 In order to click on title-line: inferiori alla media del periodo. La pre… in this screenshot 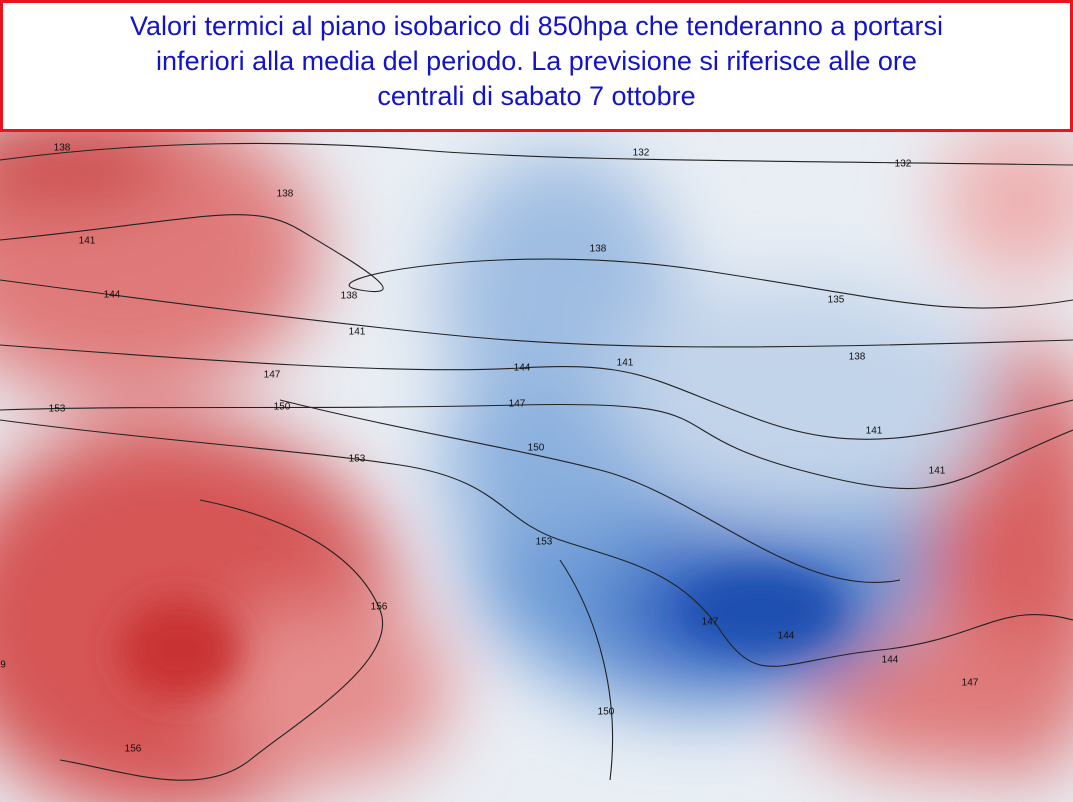, I will do `click(536, 61)`.